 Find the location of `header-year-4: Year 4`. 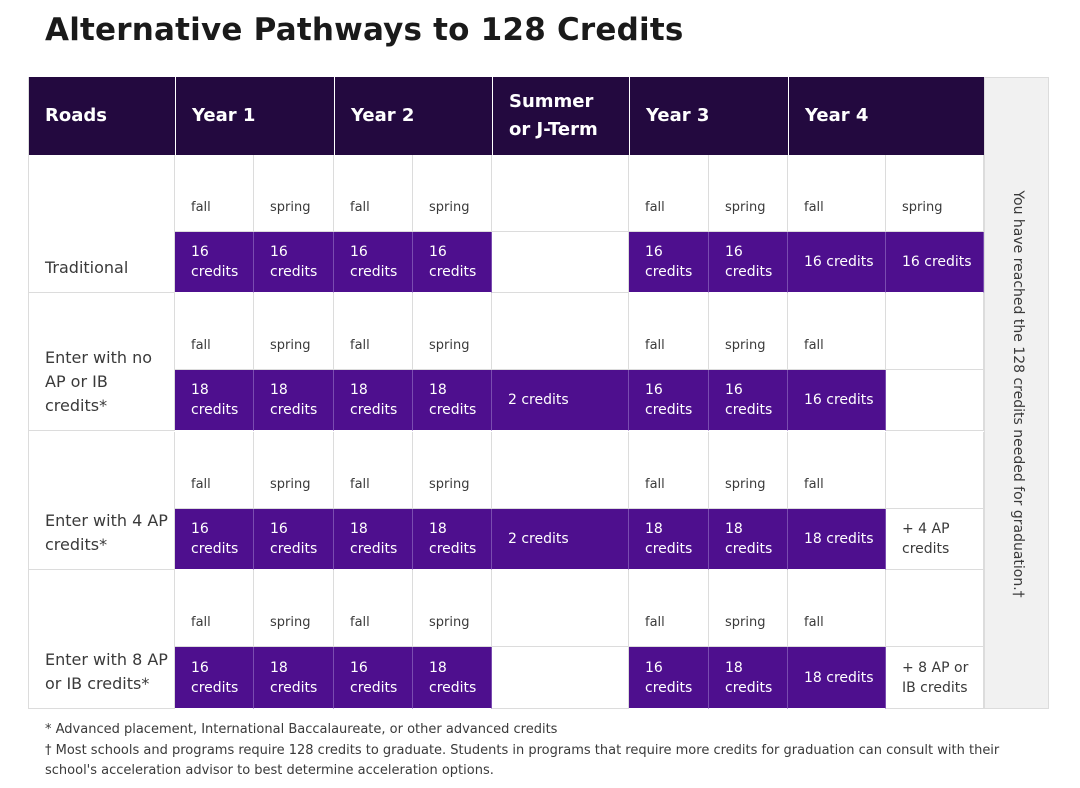

header-year-4: Year 4 is located at coordinates (837, 115).